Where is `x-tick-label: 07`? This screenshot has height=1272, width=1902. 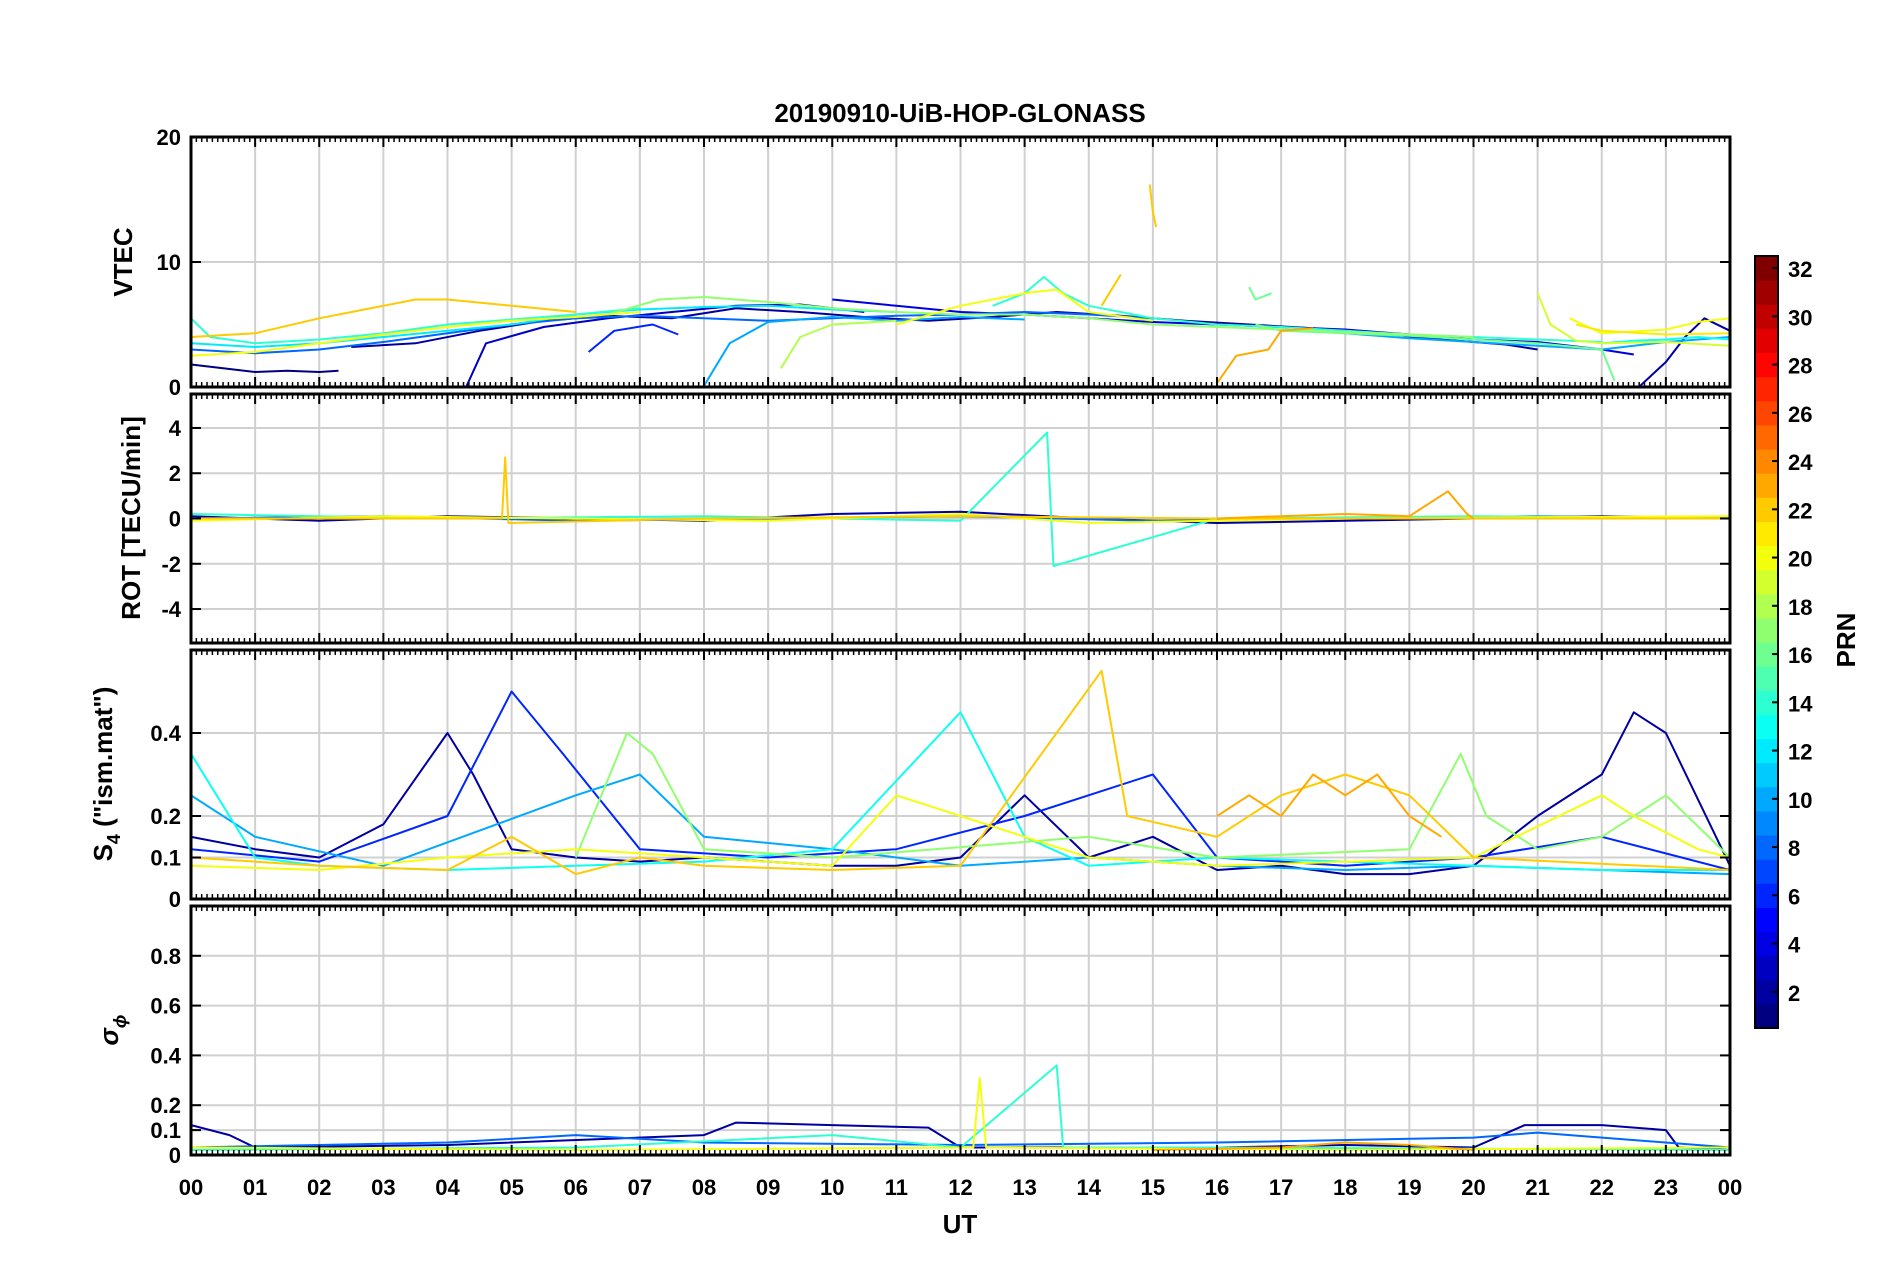 x-tick-label: 07 is located at coordinates (640, 1187).